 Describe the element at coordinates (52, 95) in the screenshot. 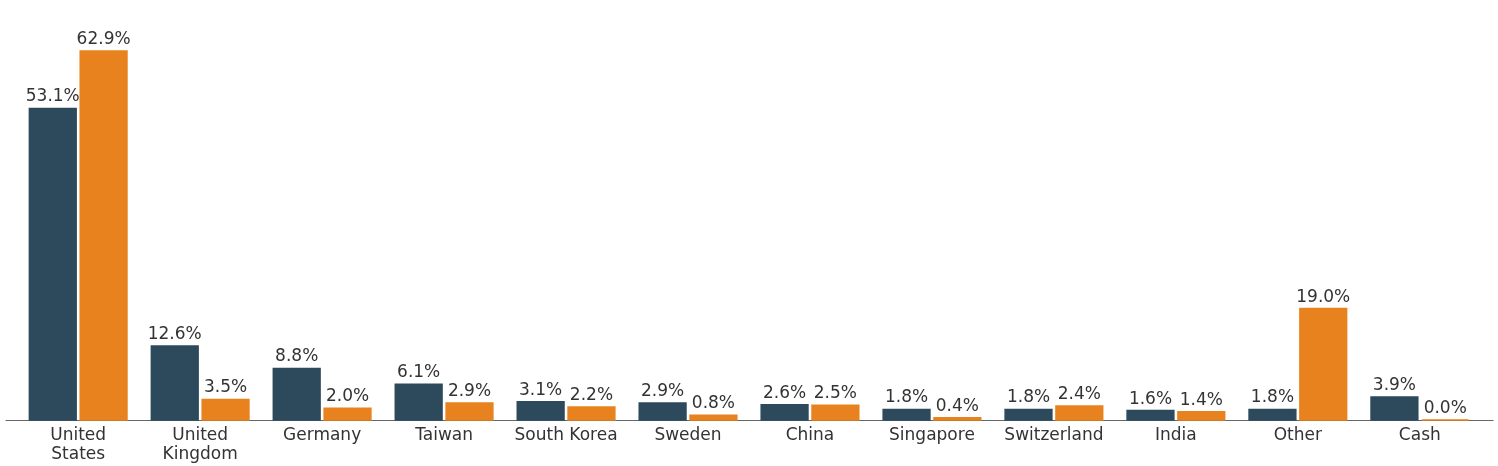

I see `data-label: 53.1%` at that location.